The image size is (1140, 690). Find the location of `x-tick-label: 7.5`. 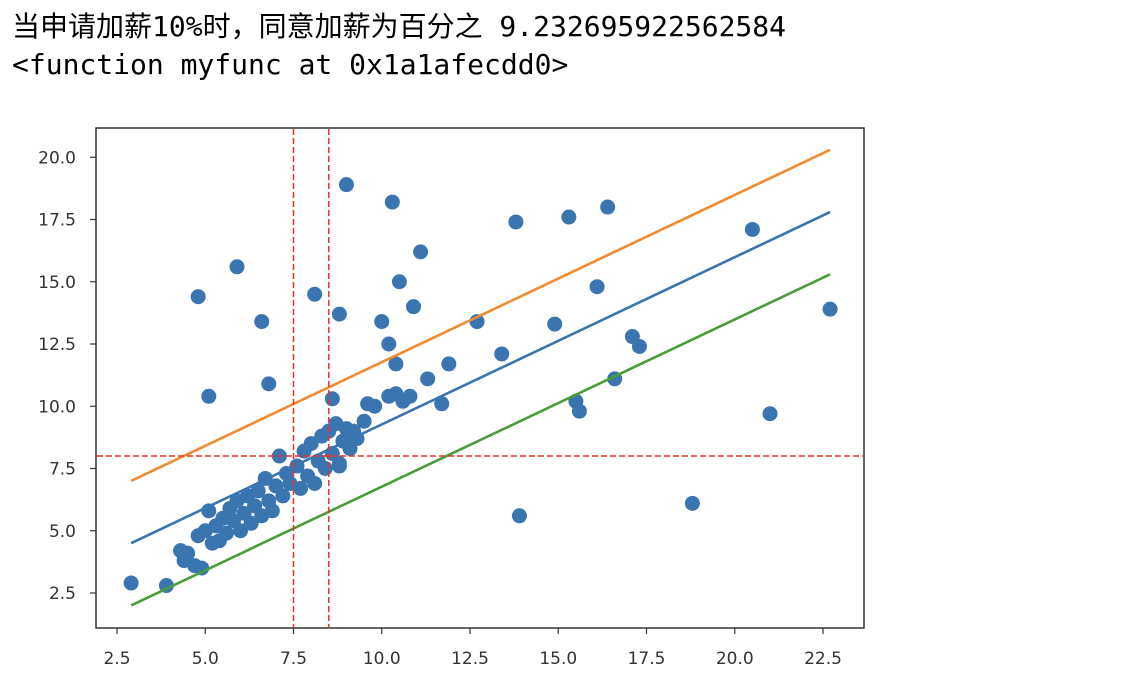

x-tick-label: 7.5 is located at coordinates (293, 659).